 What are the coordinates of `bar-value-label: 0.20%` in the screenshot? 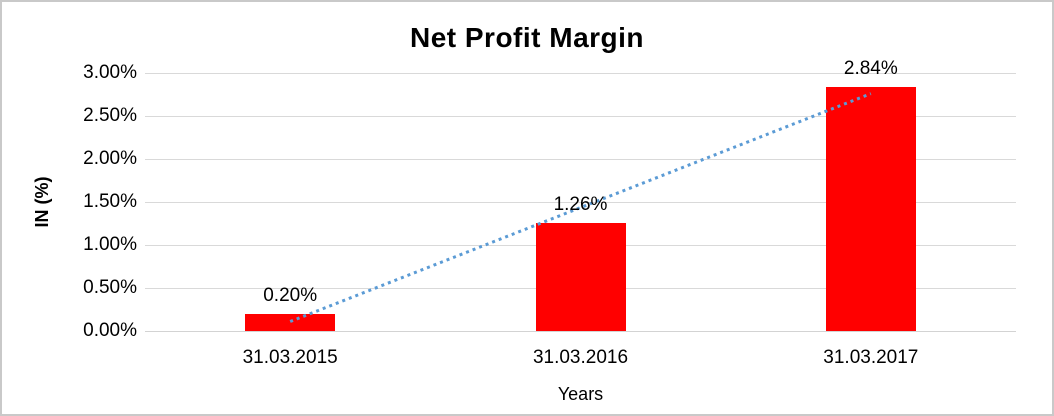 It's located at (290, 295).